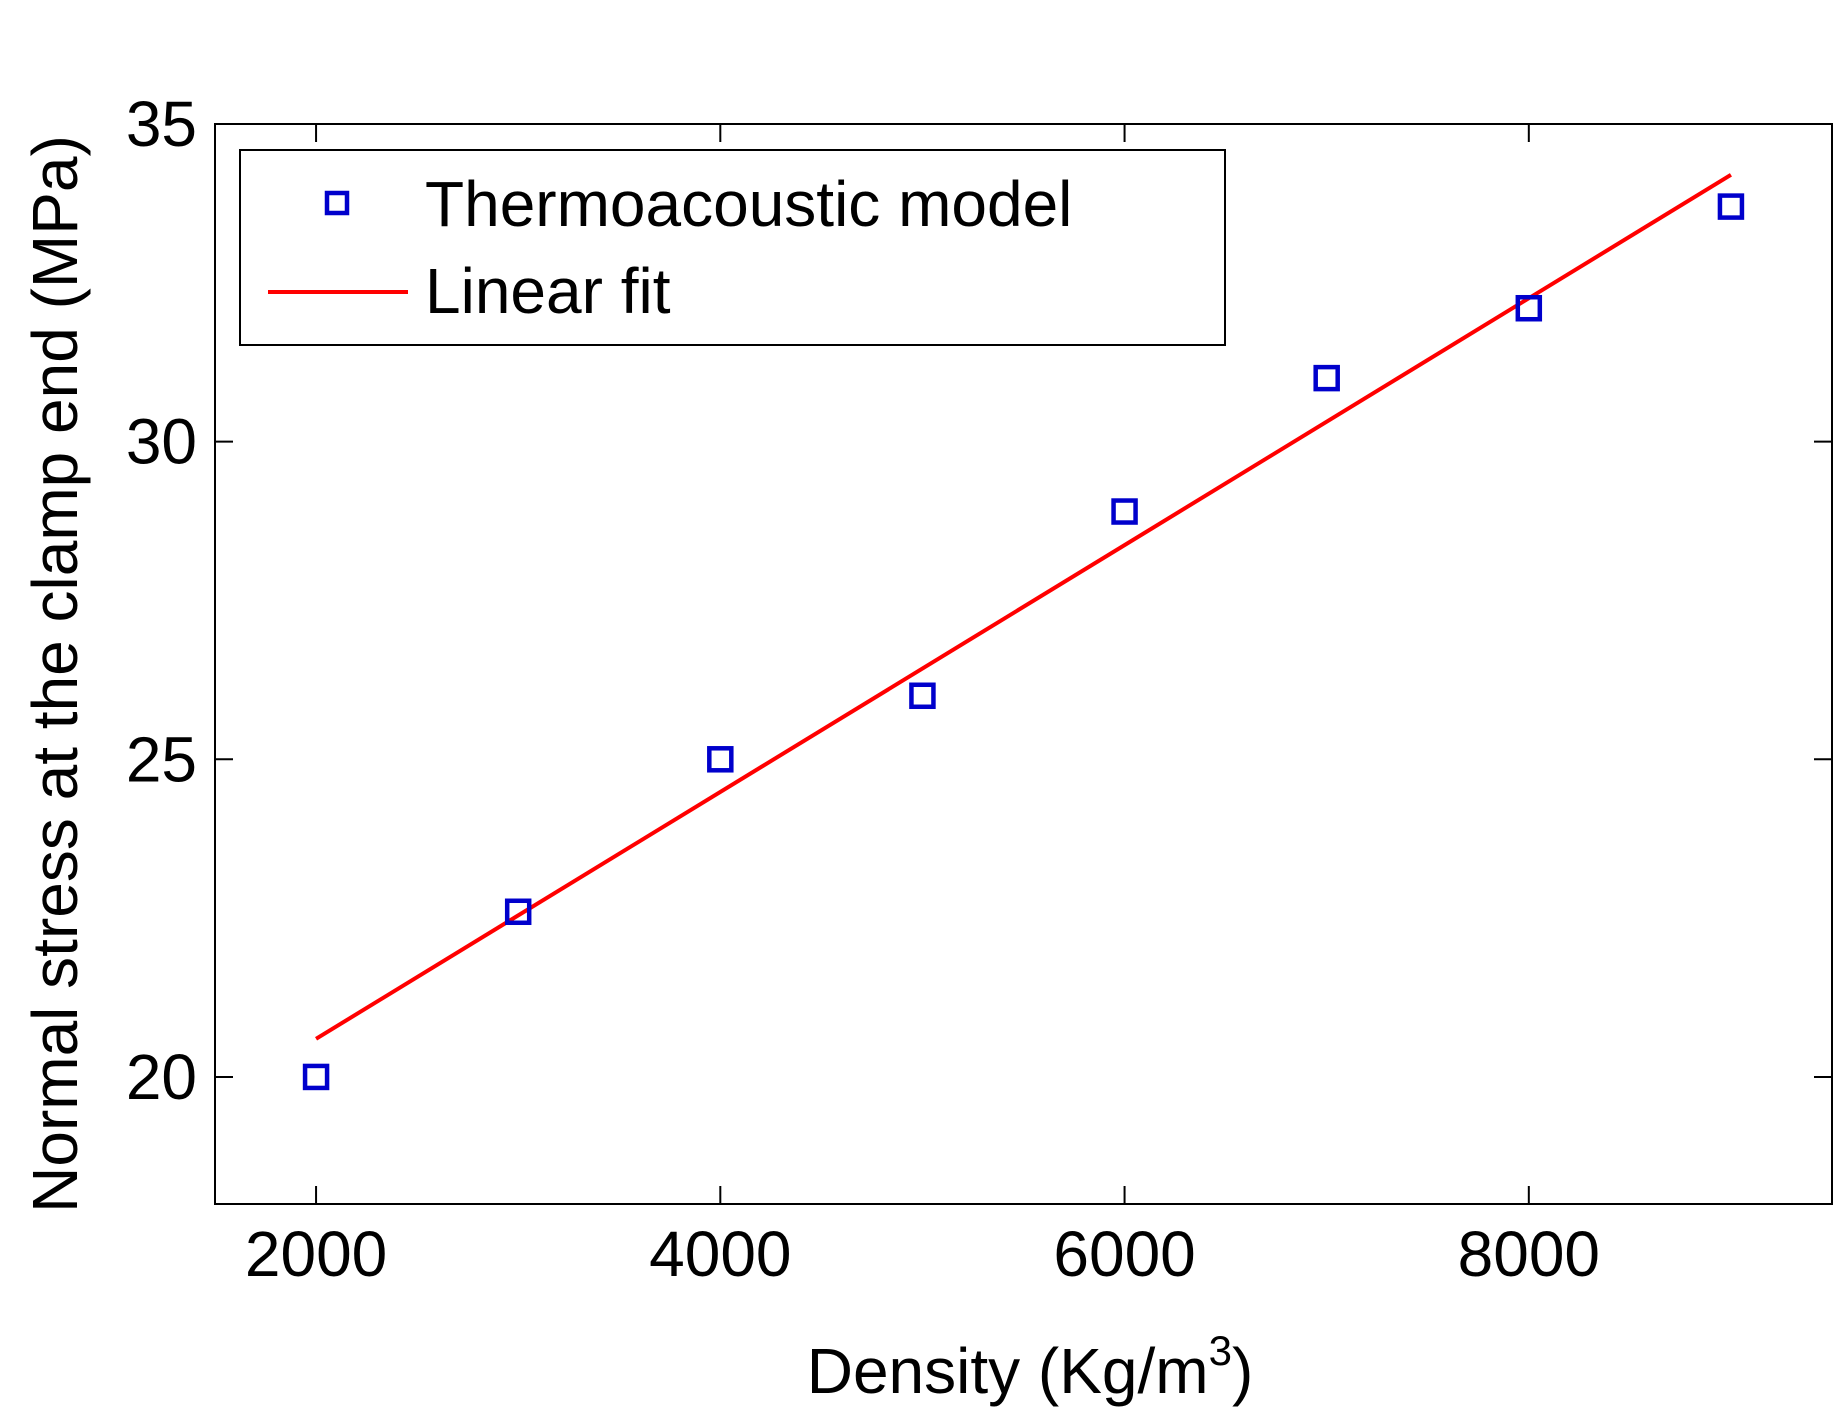  I want to click on y-tick-label: 20, so click(161, 1077).